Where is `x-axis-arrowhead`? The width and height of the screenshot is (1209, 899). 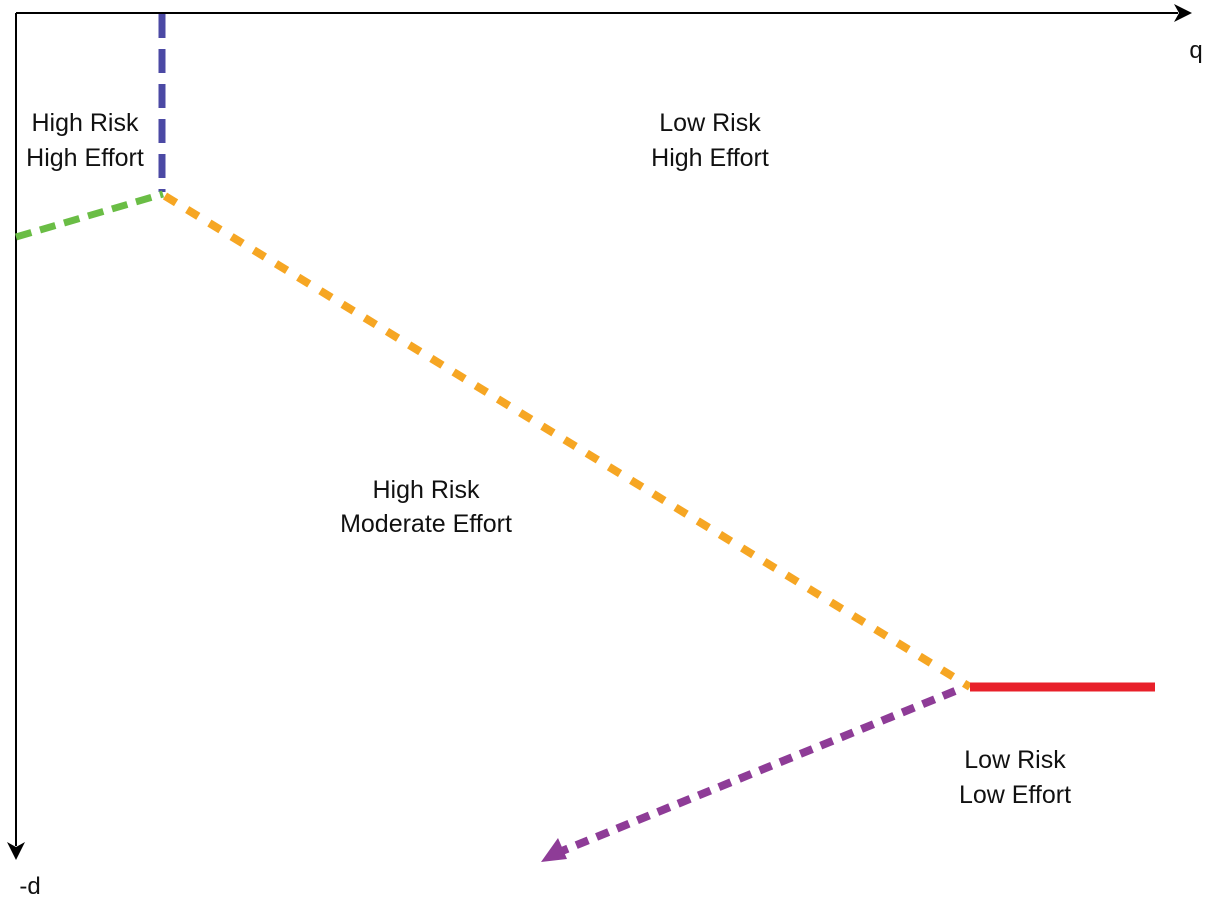 x-axis-arrowhead is located at coordinates (1183, 13).